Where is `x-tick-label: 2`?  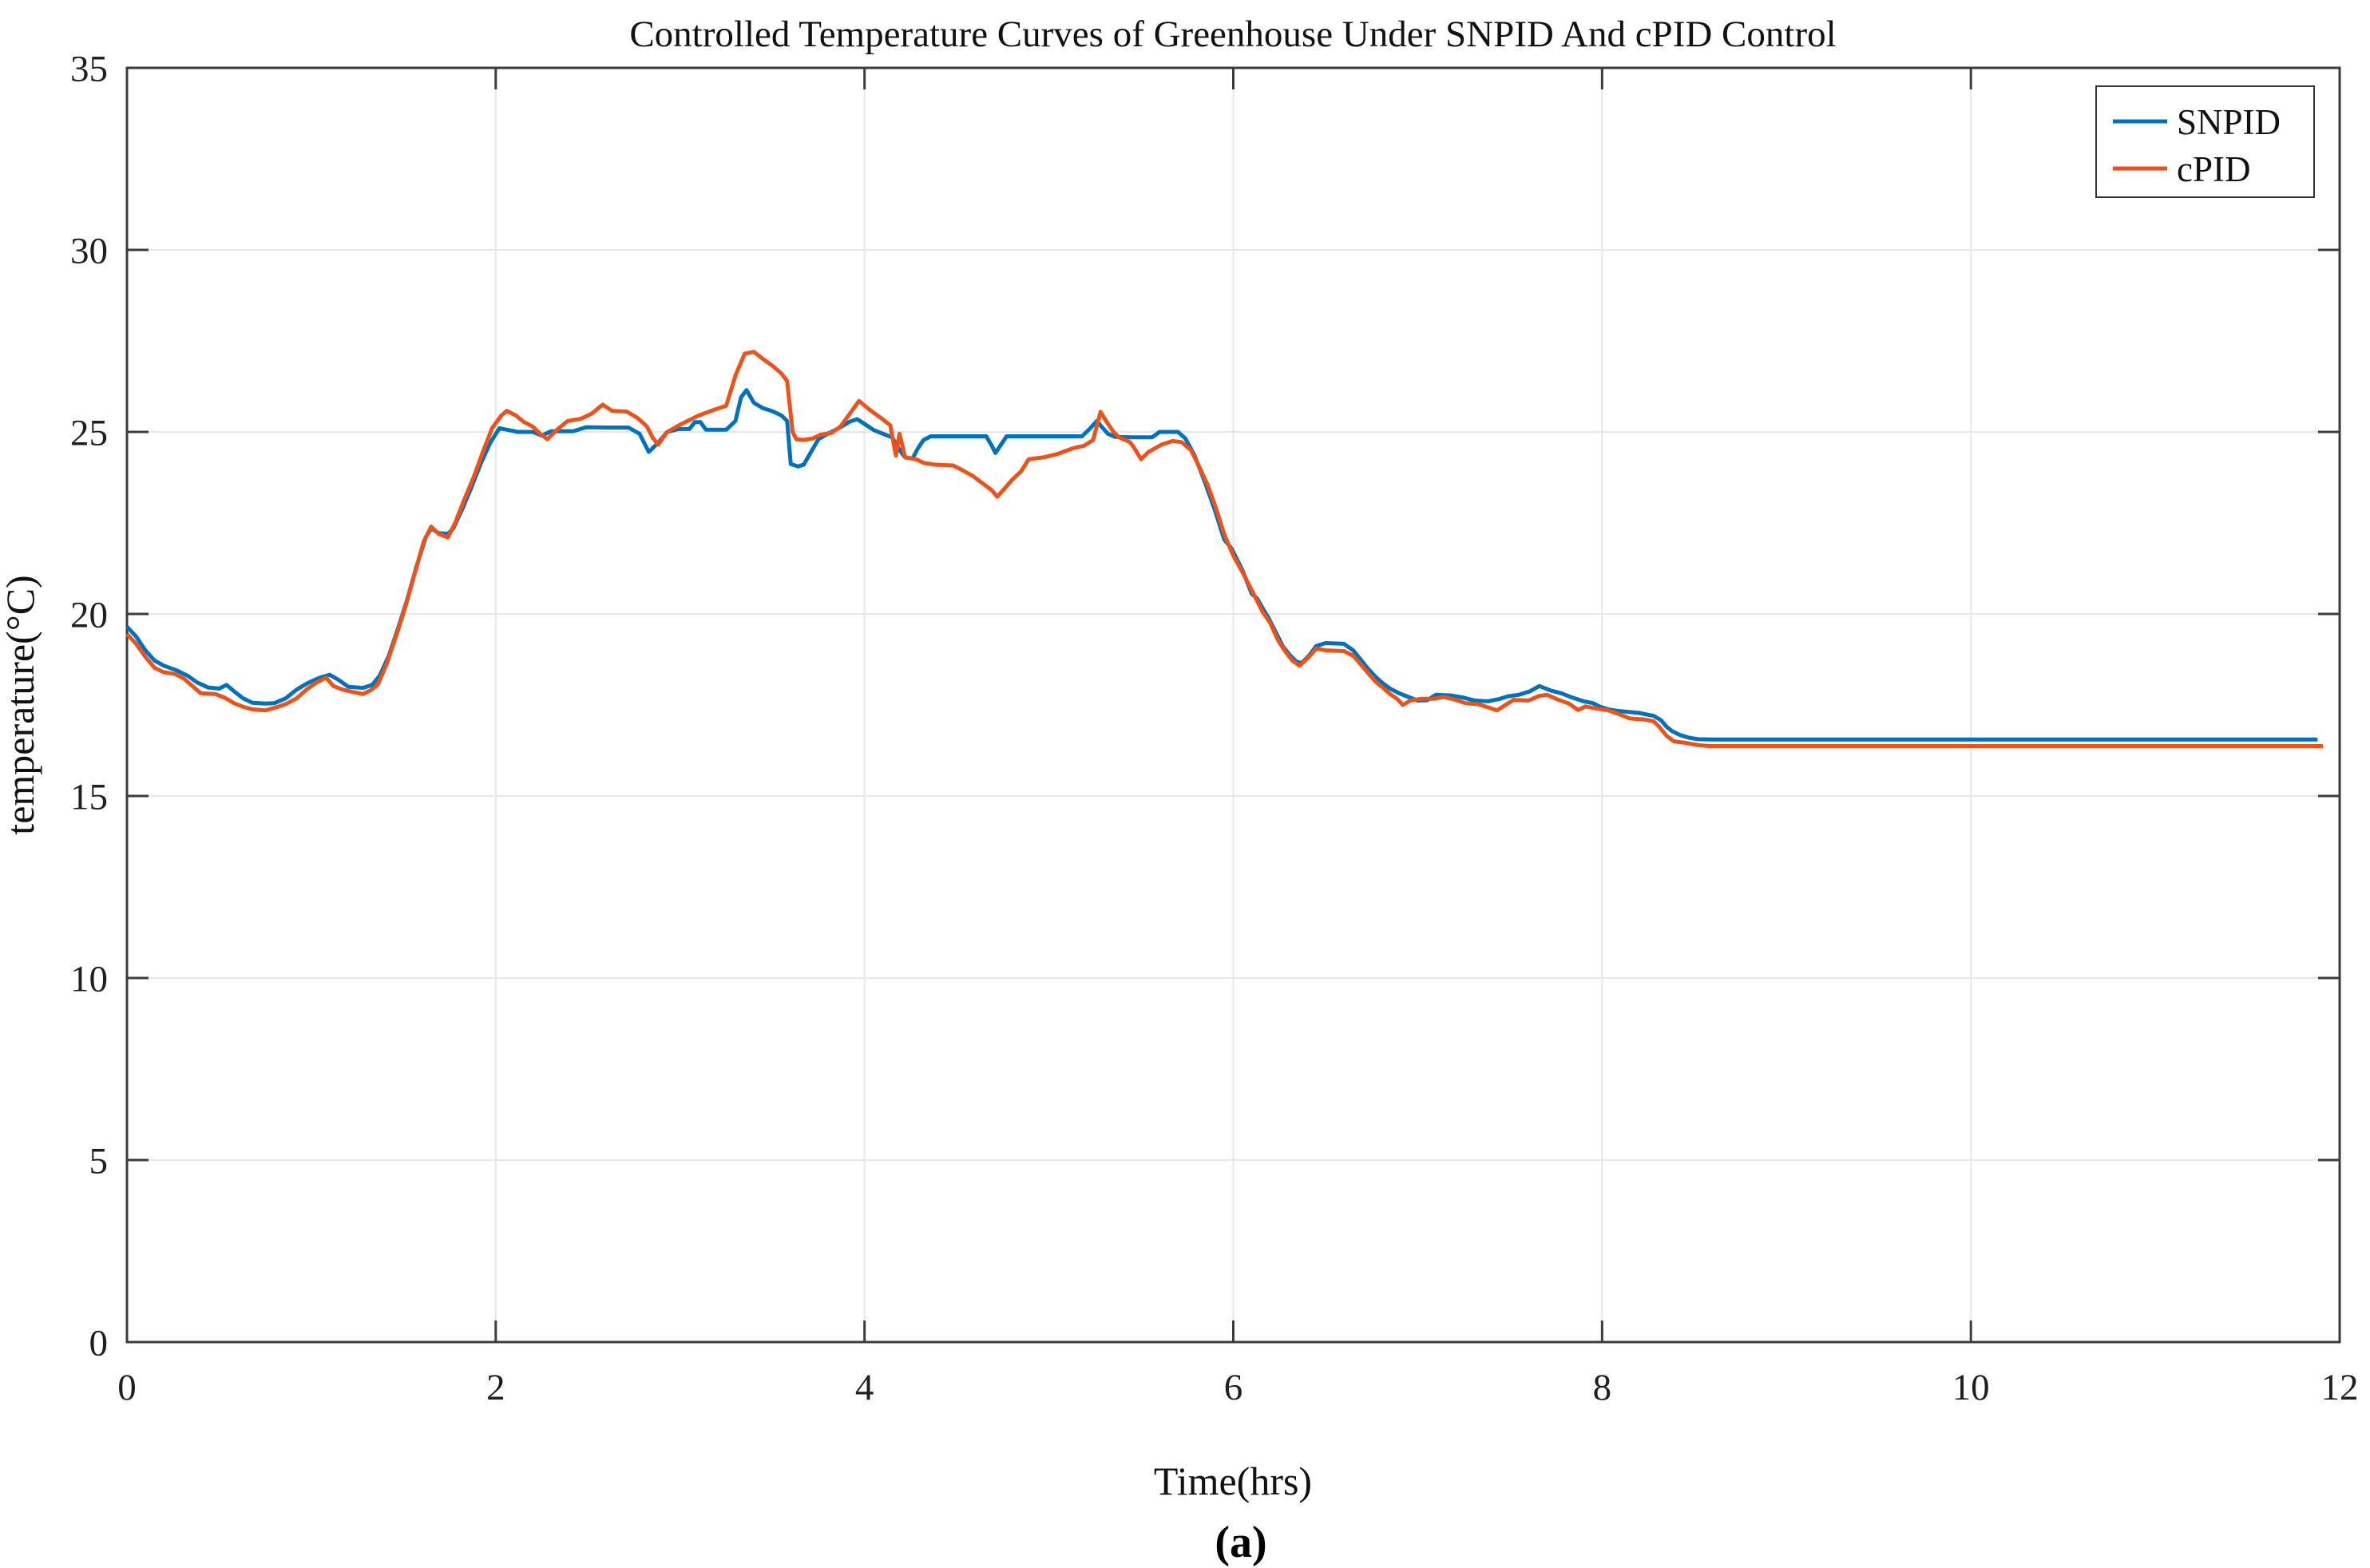 x-tick-label: 2 is located at coordinates (495, 1388).